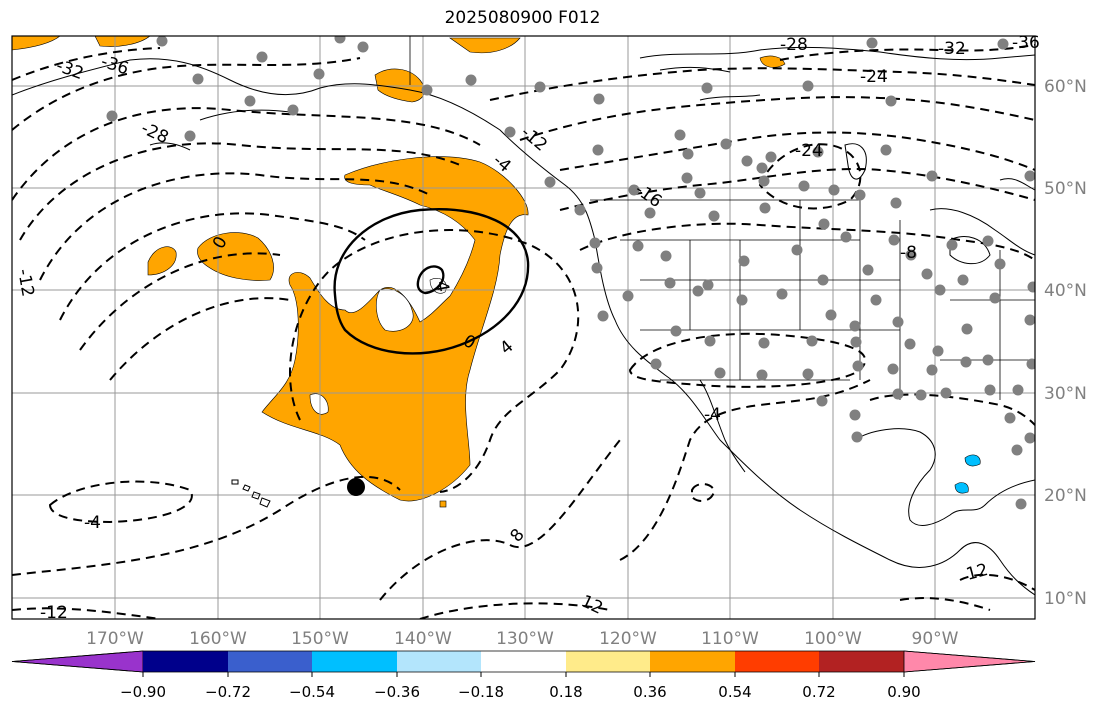  I want to click on colorbar-tick-label: 0.54, so click(734, 692).